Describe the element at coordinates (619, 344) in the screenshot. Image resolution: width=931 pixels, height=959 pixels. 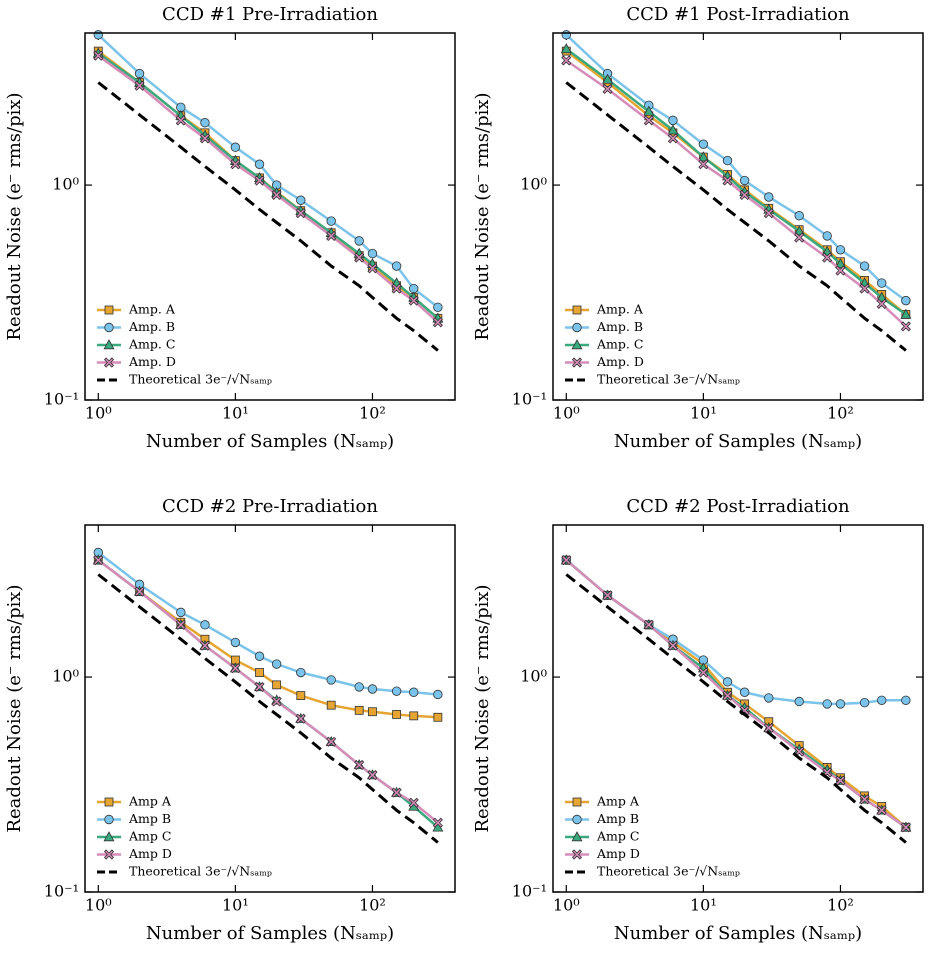
I see `legend-label: Amp. C` at that location.